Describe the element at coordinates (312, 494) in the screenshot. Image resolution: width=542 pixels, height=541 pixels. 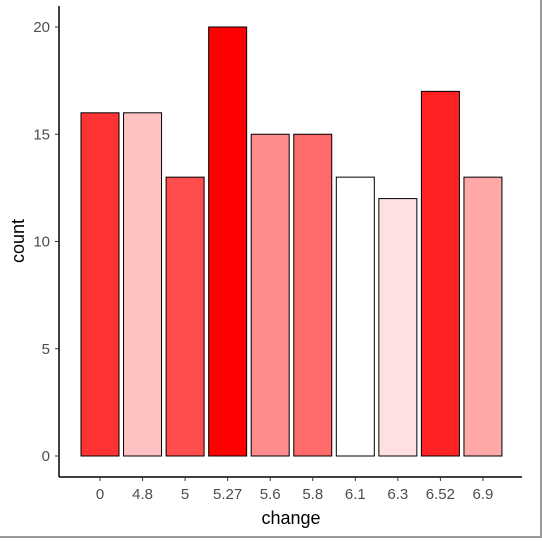
I see `x-tick-label: 5.8` at that location.